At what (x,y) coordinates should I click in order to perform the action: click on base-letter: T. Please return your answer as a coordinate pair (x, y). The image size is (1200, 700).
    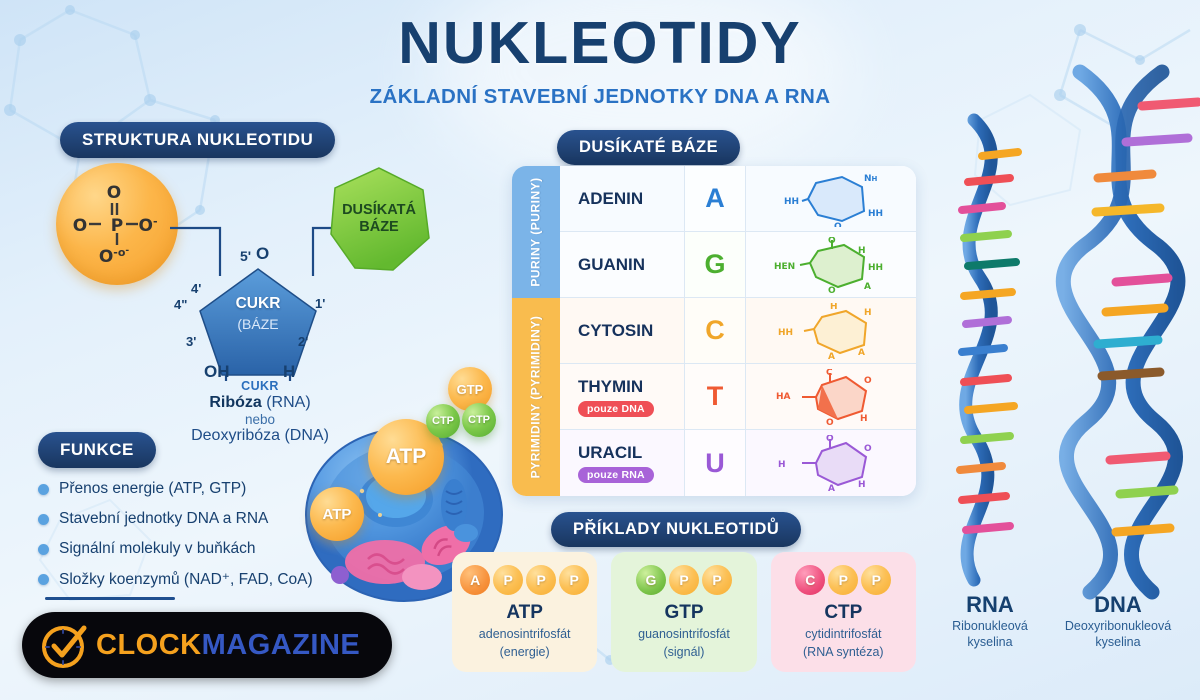
    Looking at the image, I should click on (715, 396).